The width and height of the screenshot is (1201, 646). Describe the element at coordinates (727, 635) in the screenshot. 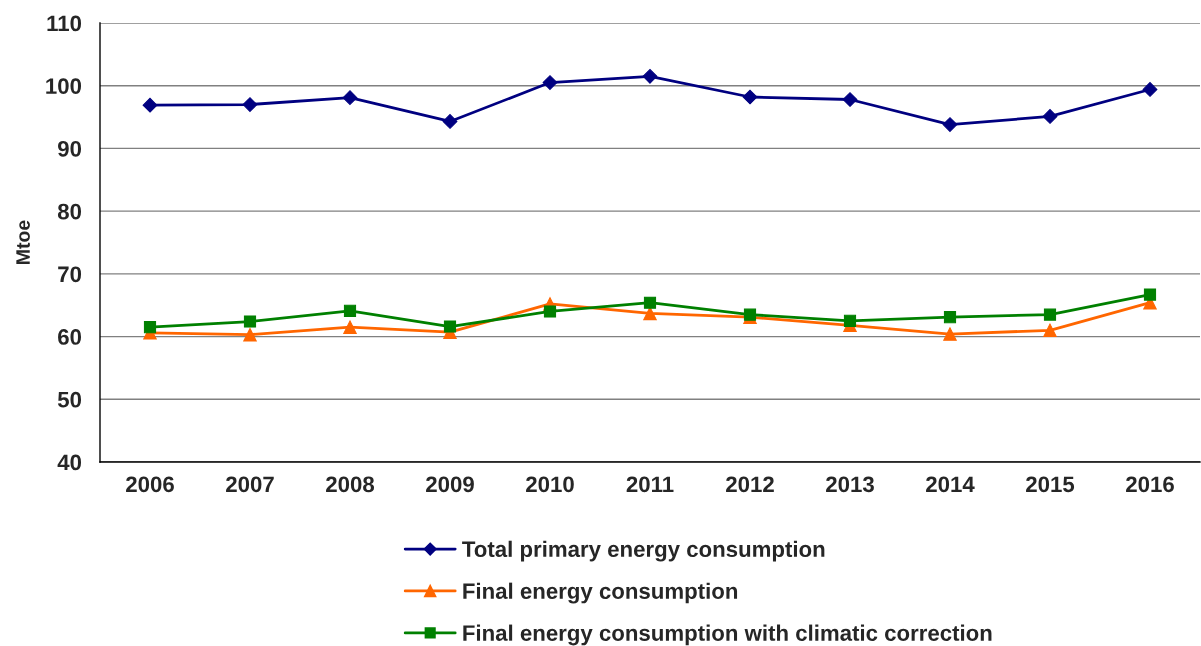

I see `legend-label: Final energy consumption with climatic correction` at that location.